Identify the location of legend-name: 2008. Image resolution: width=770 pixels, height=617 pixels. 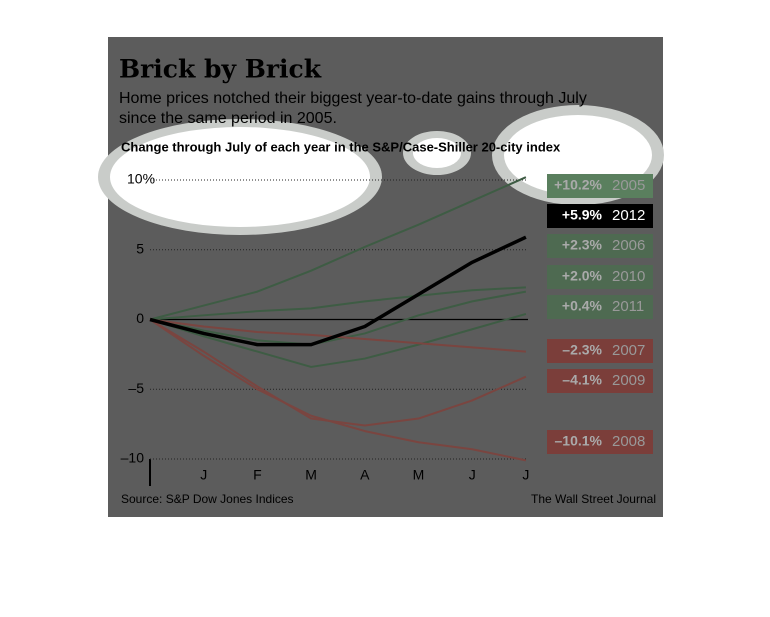
(628, 441).